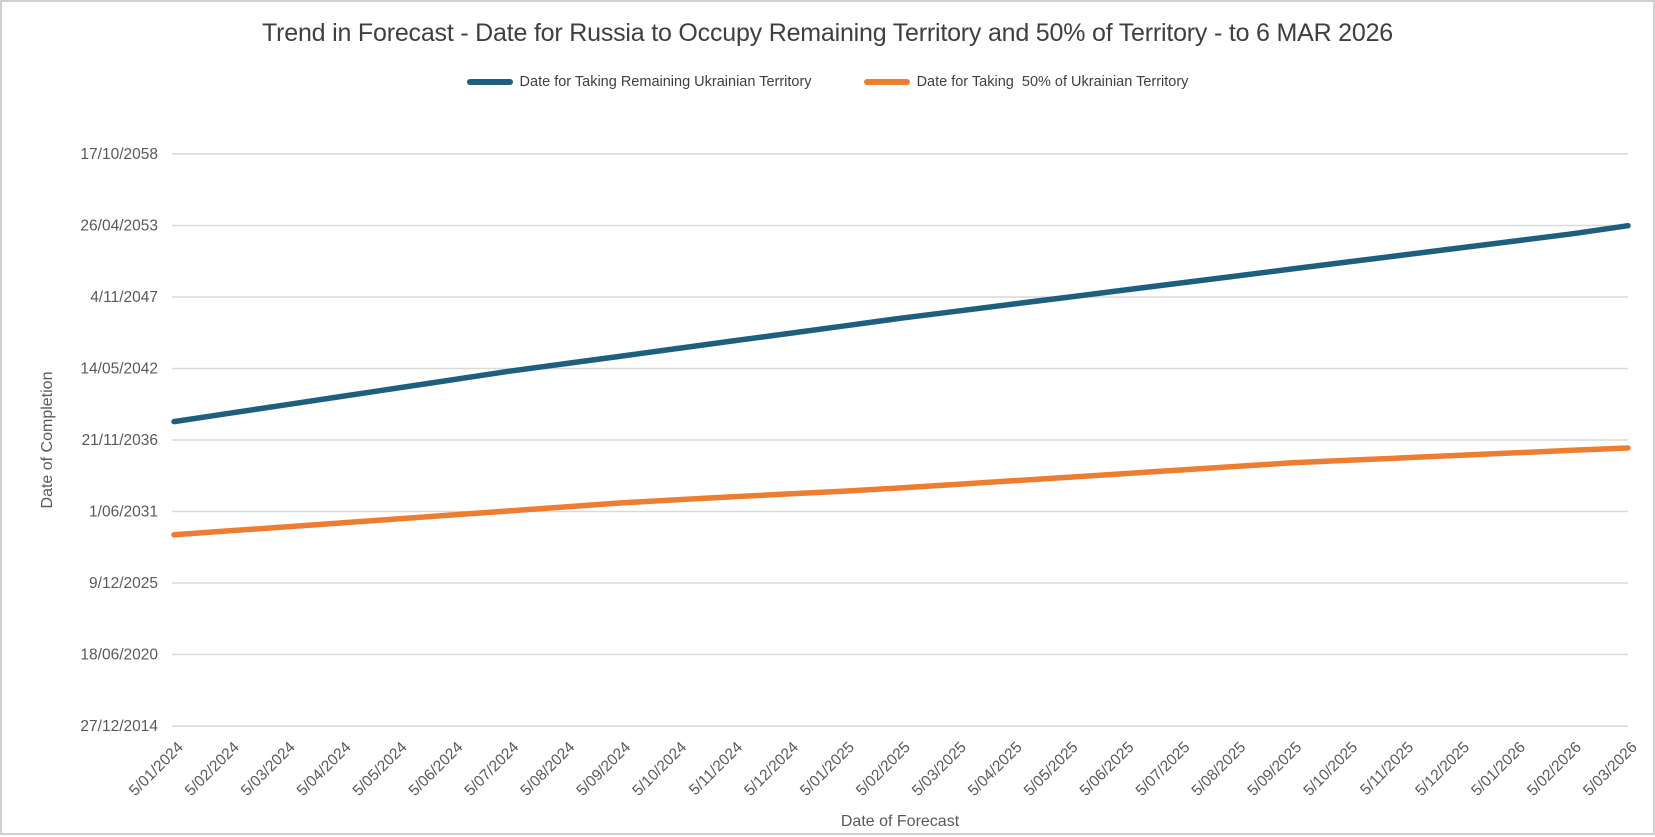 The image size is (1655, 837). Describe the element at coordinates (1163, 769) in the screenshot. I see `x-axis-tick-label: 5/07/2025` at that location.